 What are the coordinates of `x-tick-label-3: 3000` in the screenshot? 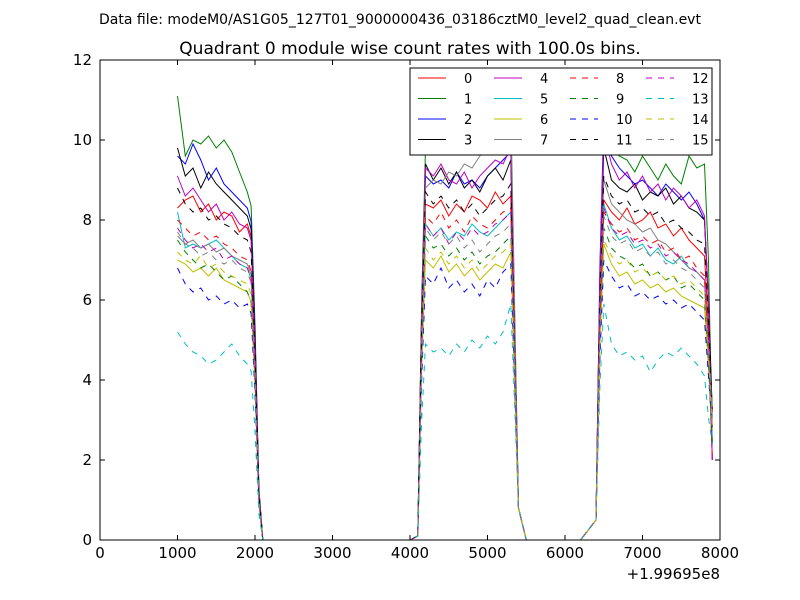 It's located at (332, 553).